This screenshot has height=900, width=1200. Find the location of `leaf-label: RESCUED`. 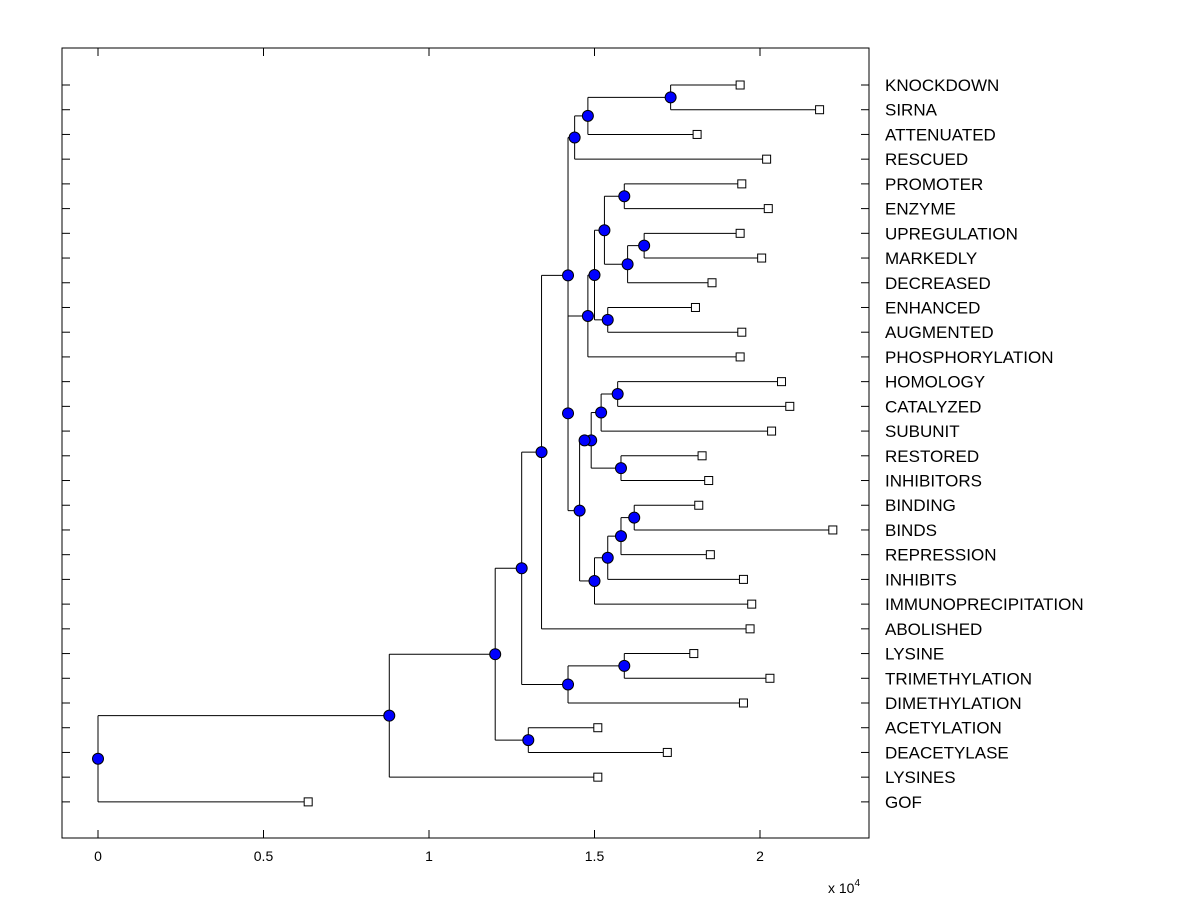

leaf-label: RESCUED is located at coordinates (926, 159).